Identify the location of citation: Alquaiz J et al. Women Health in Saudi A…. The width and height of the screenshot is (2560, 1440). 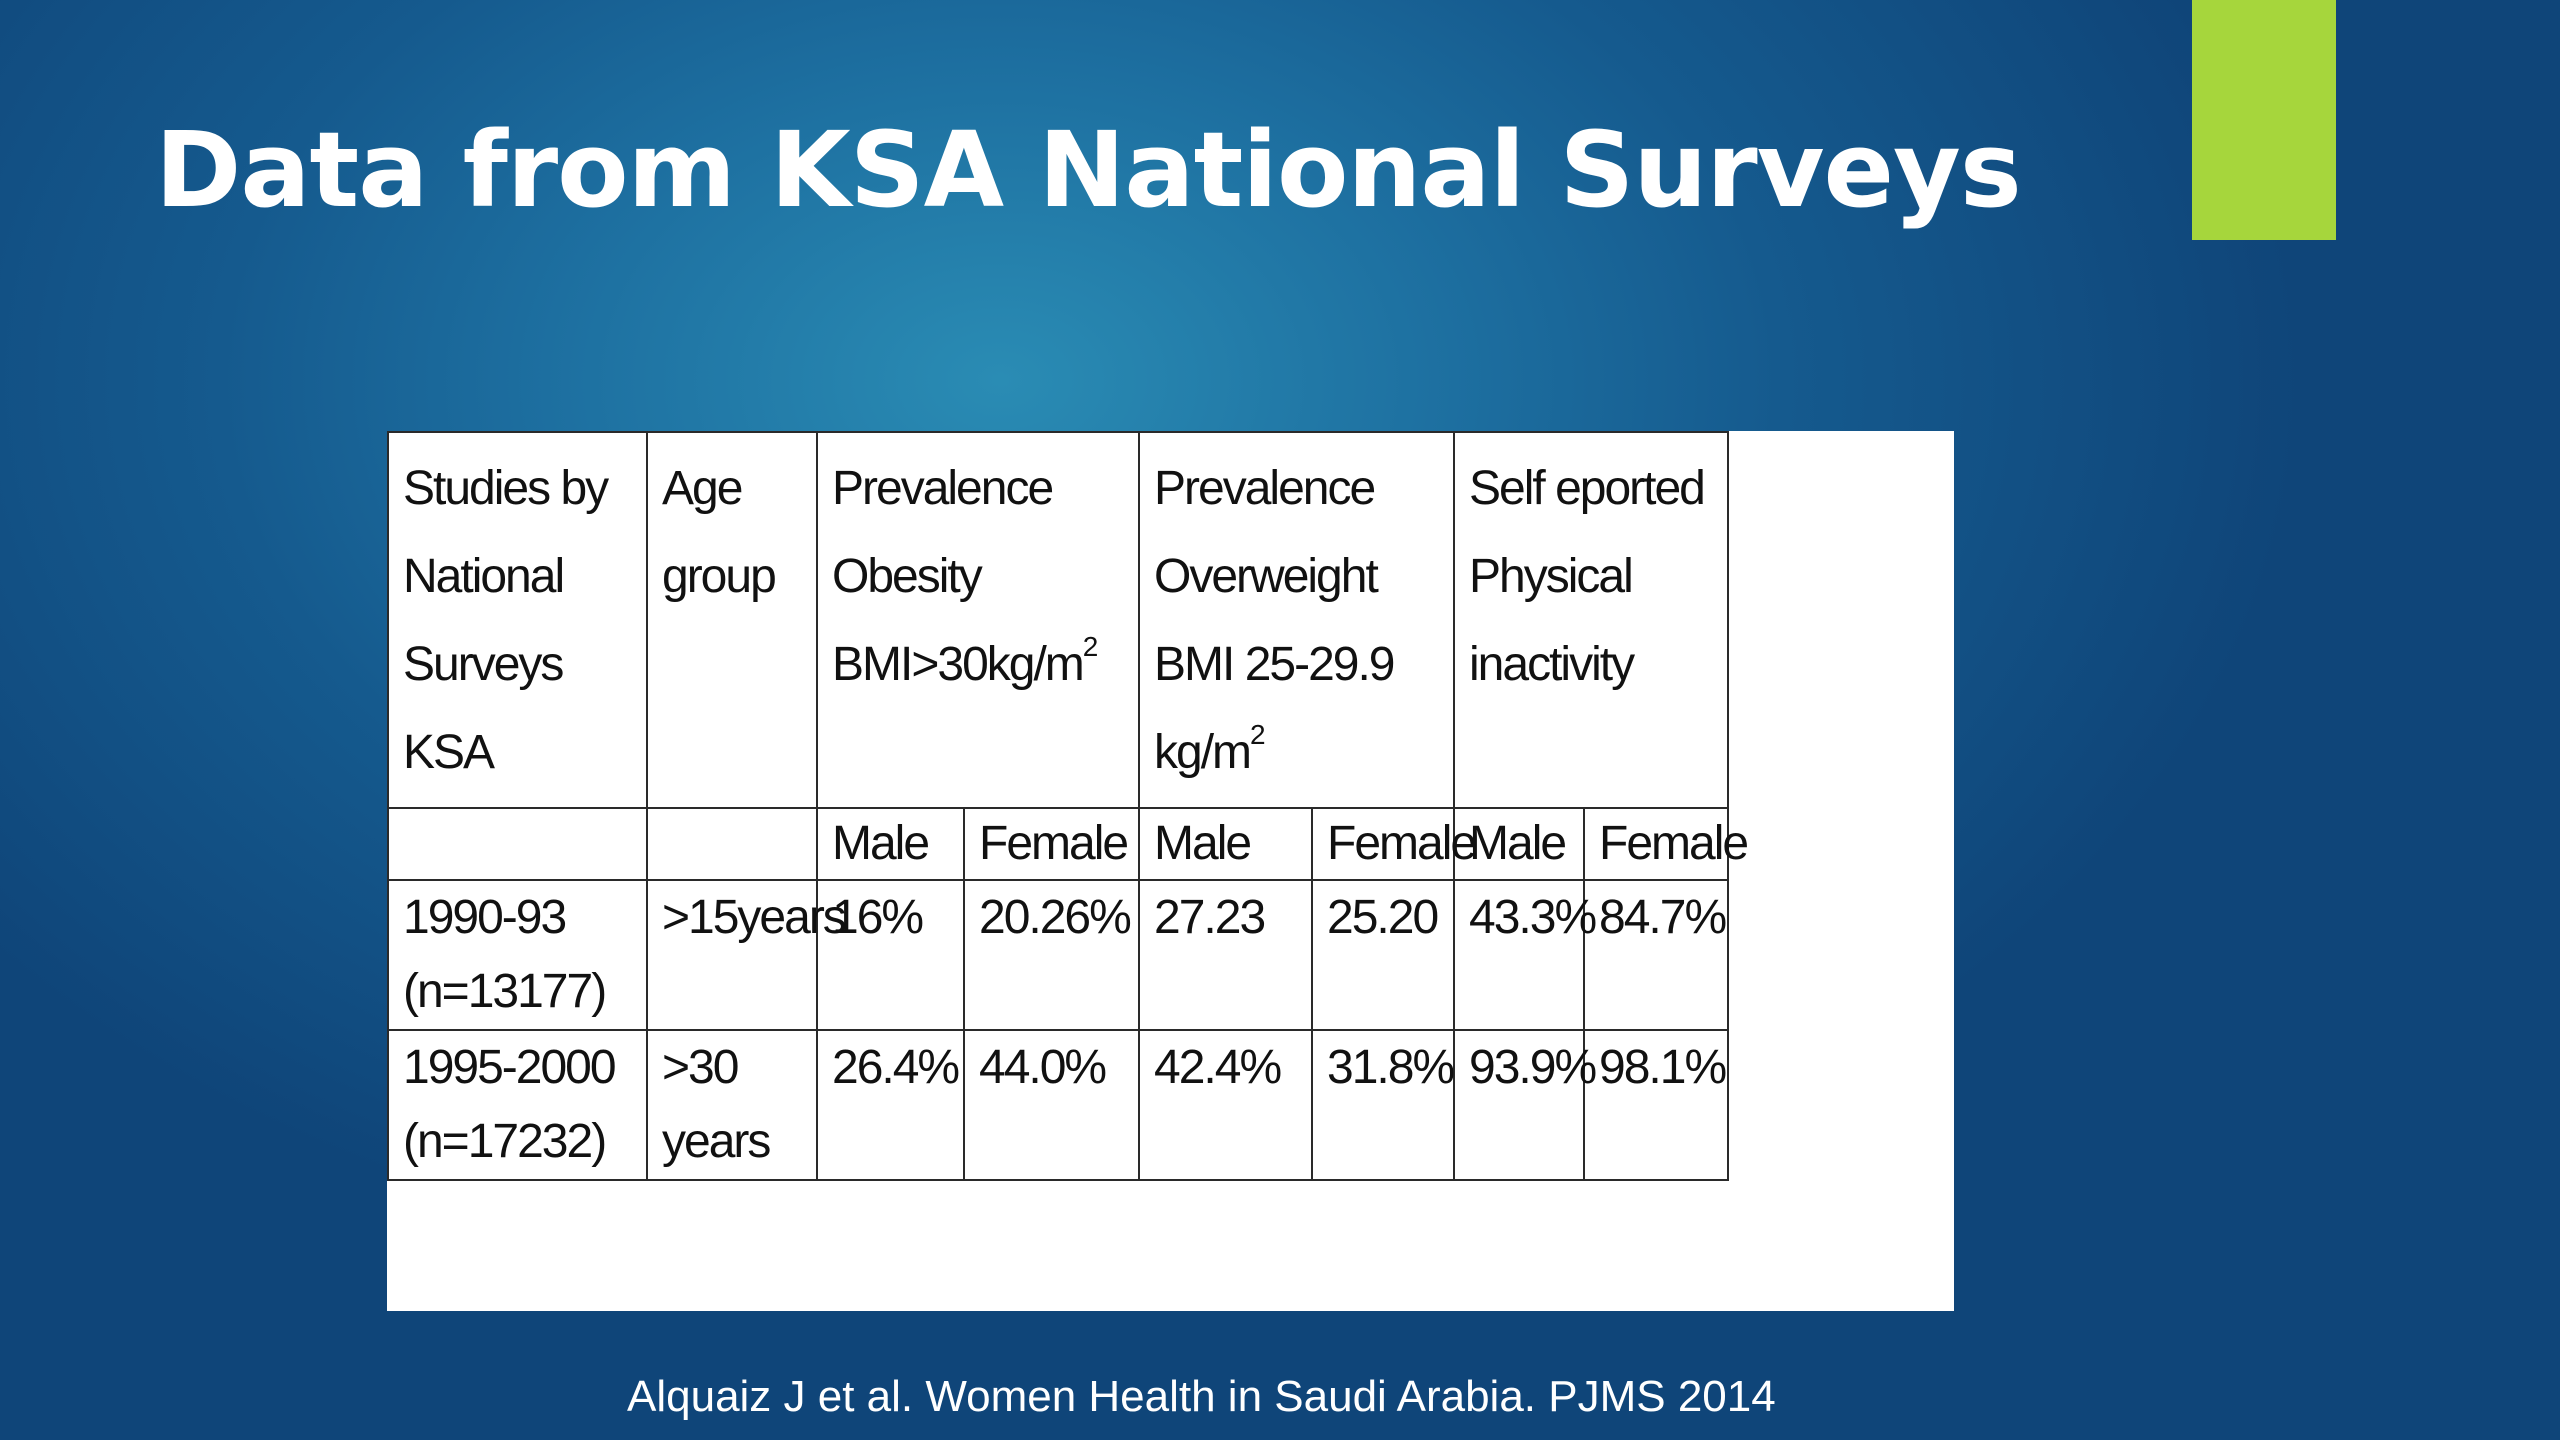
(1201, 1396).